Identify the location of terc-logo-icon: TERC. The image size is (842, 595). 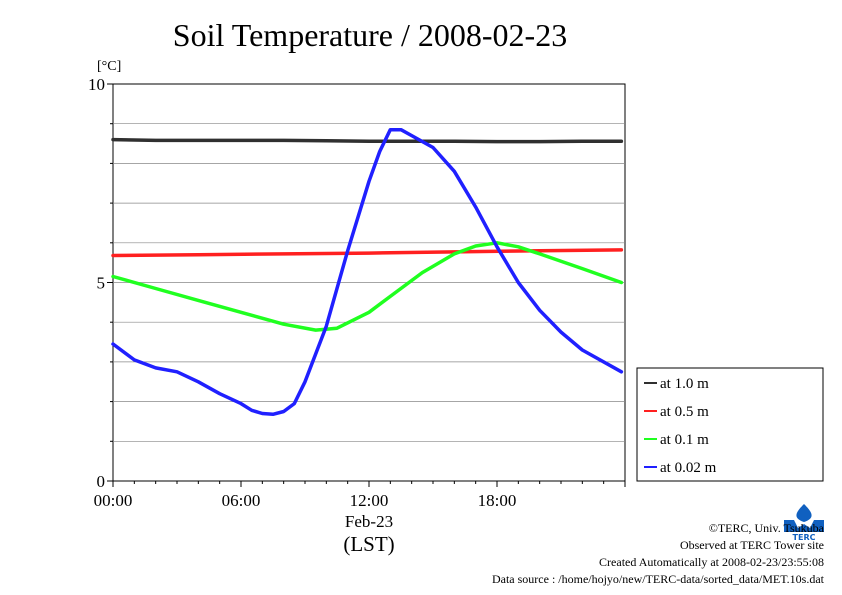
(804, 522).